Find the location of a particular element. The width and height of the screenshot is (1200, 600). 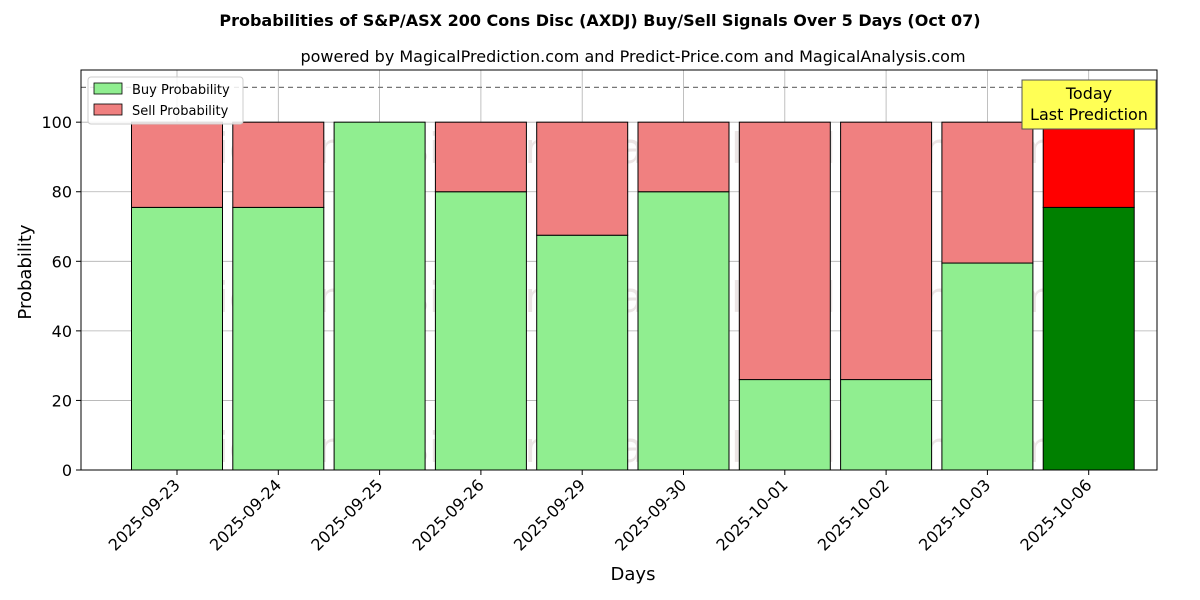

y-tick-label: 0 is located at coordinates (67, 470).